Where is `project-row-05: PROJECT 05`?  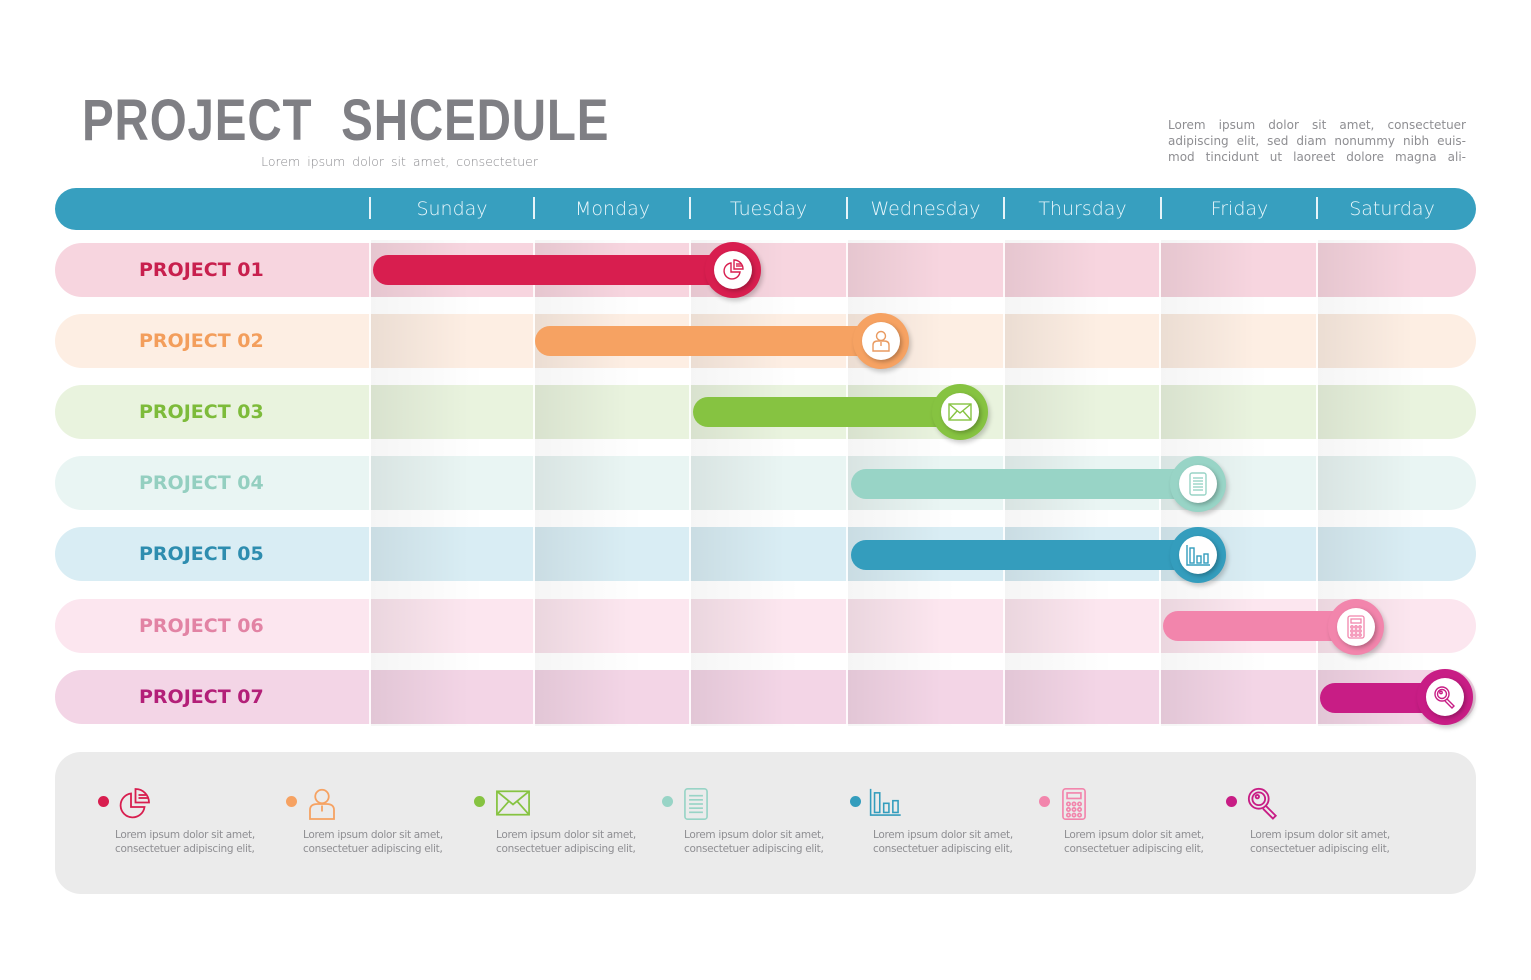 project-row-05: PROJECT 05 is located at coordinates (765, 554).